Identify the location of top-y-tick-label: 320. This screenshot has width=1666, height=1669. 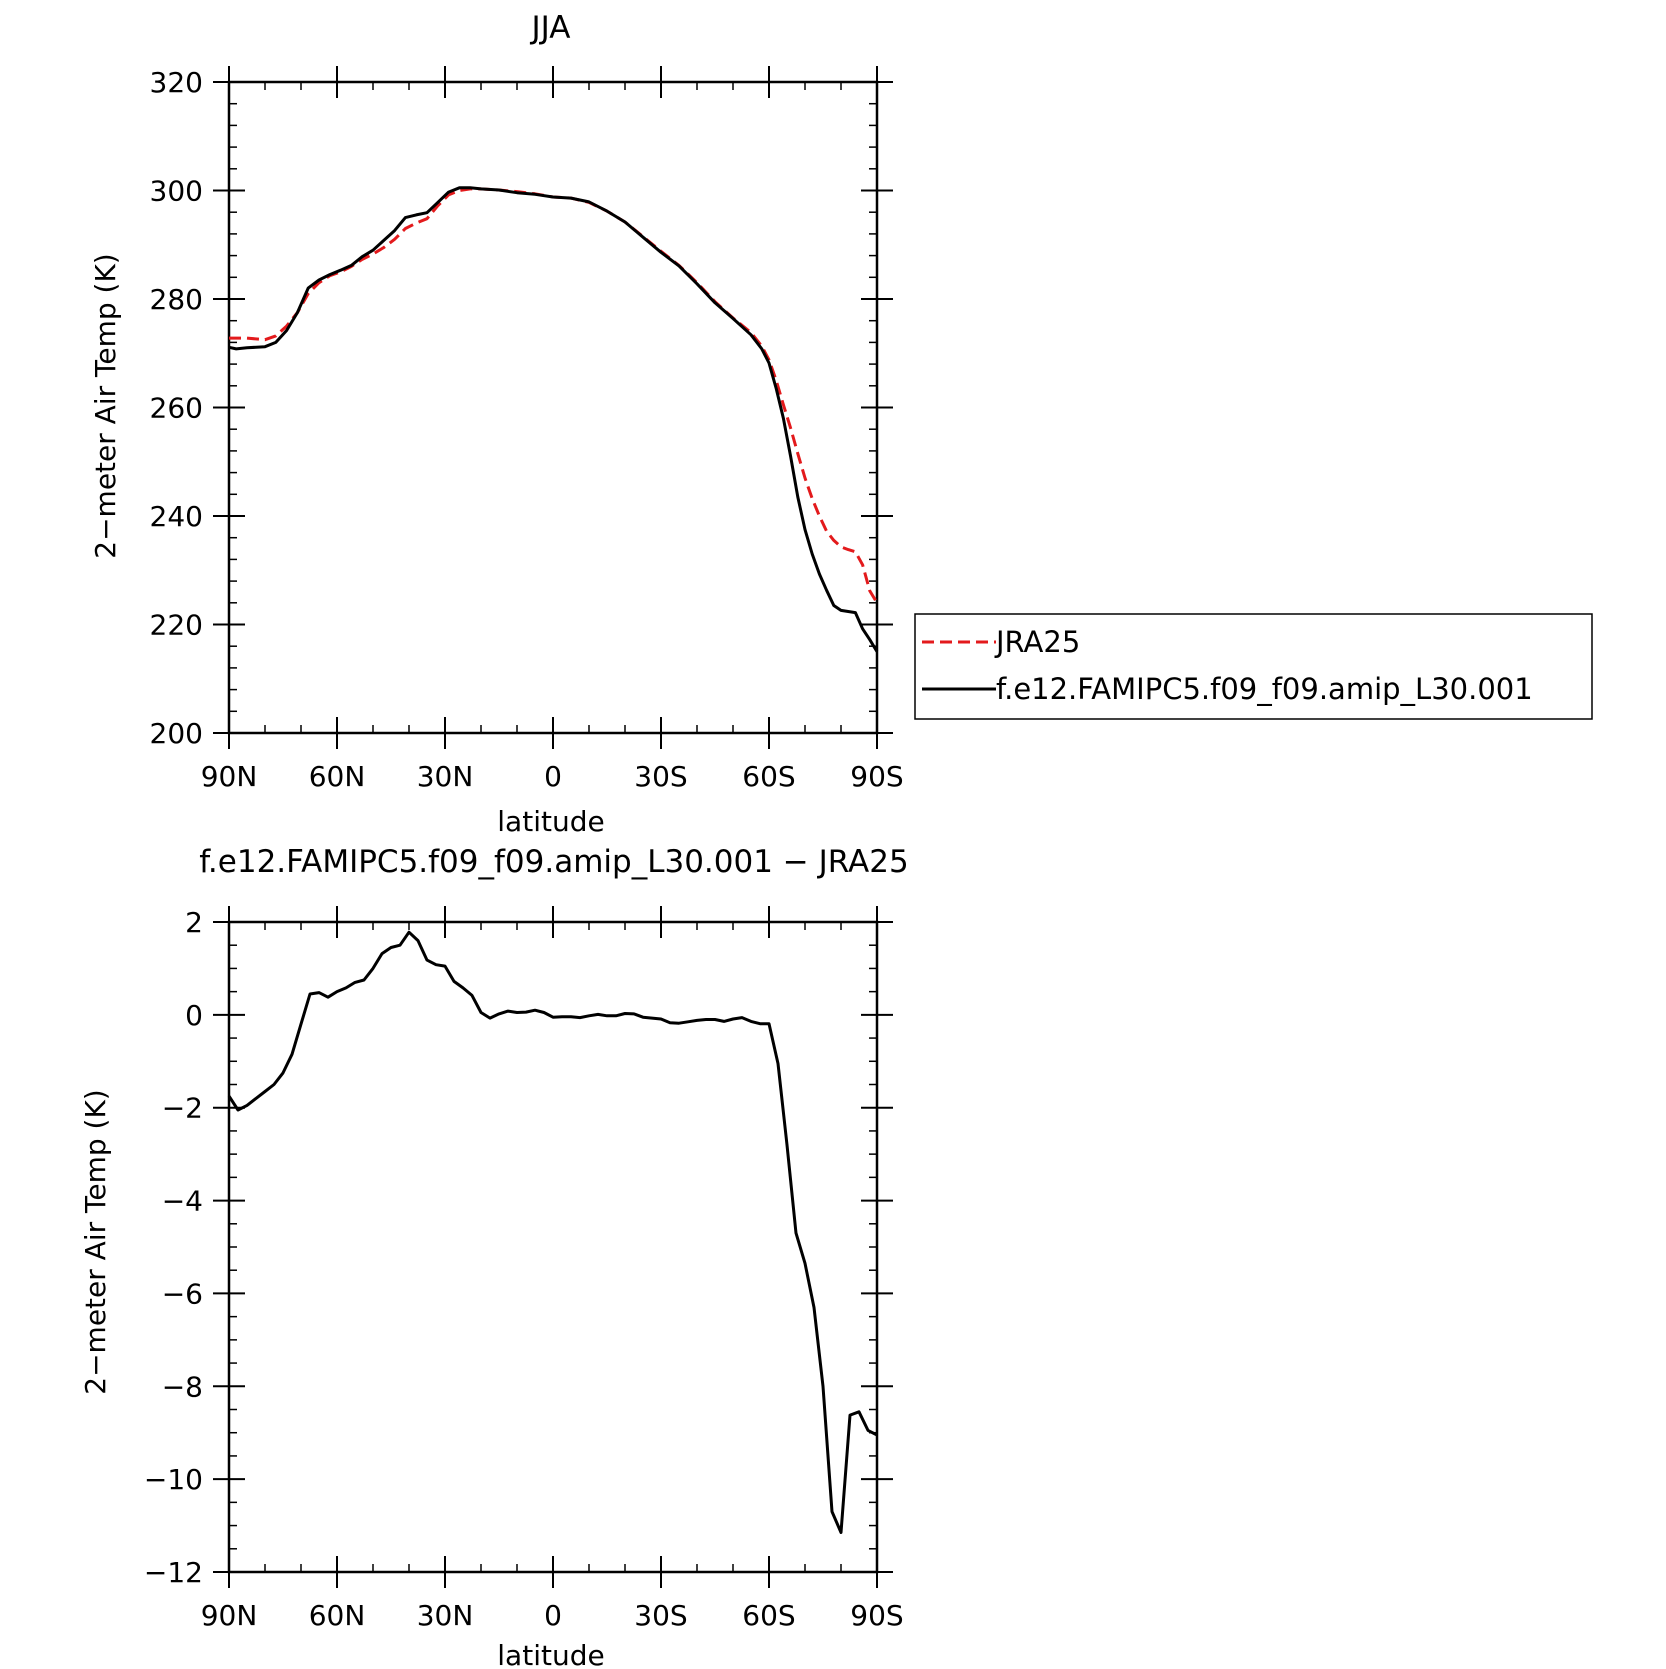
(176, 82).